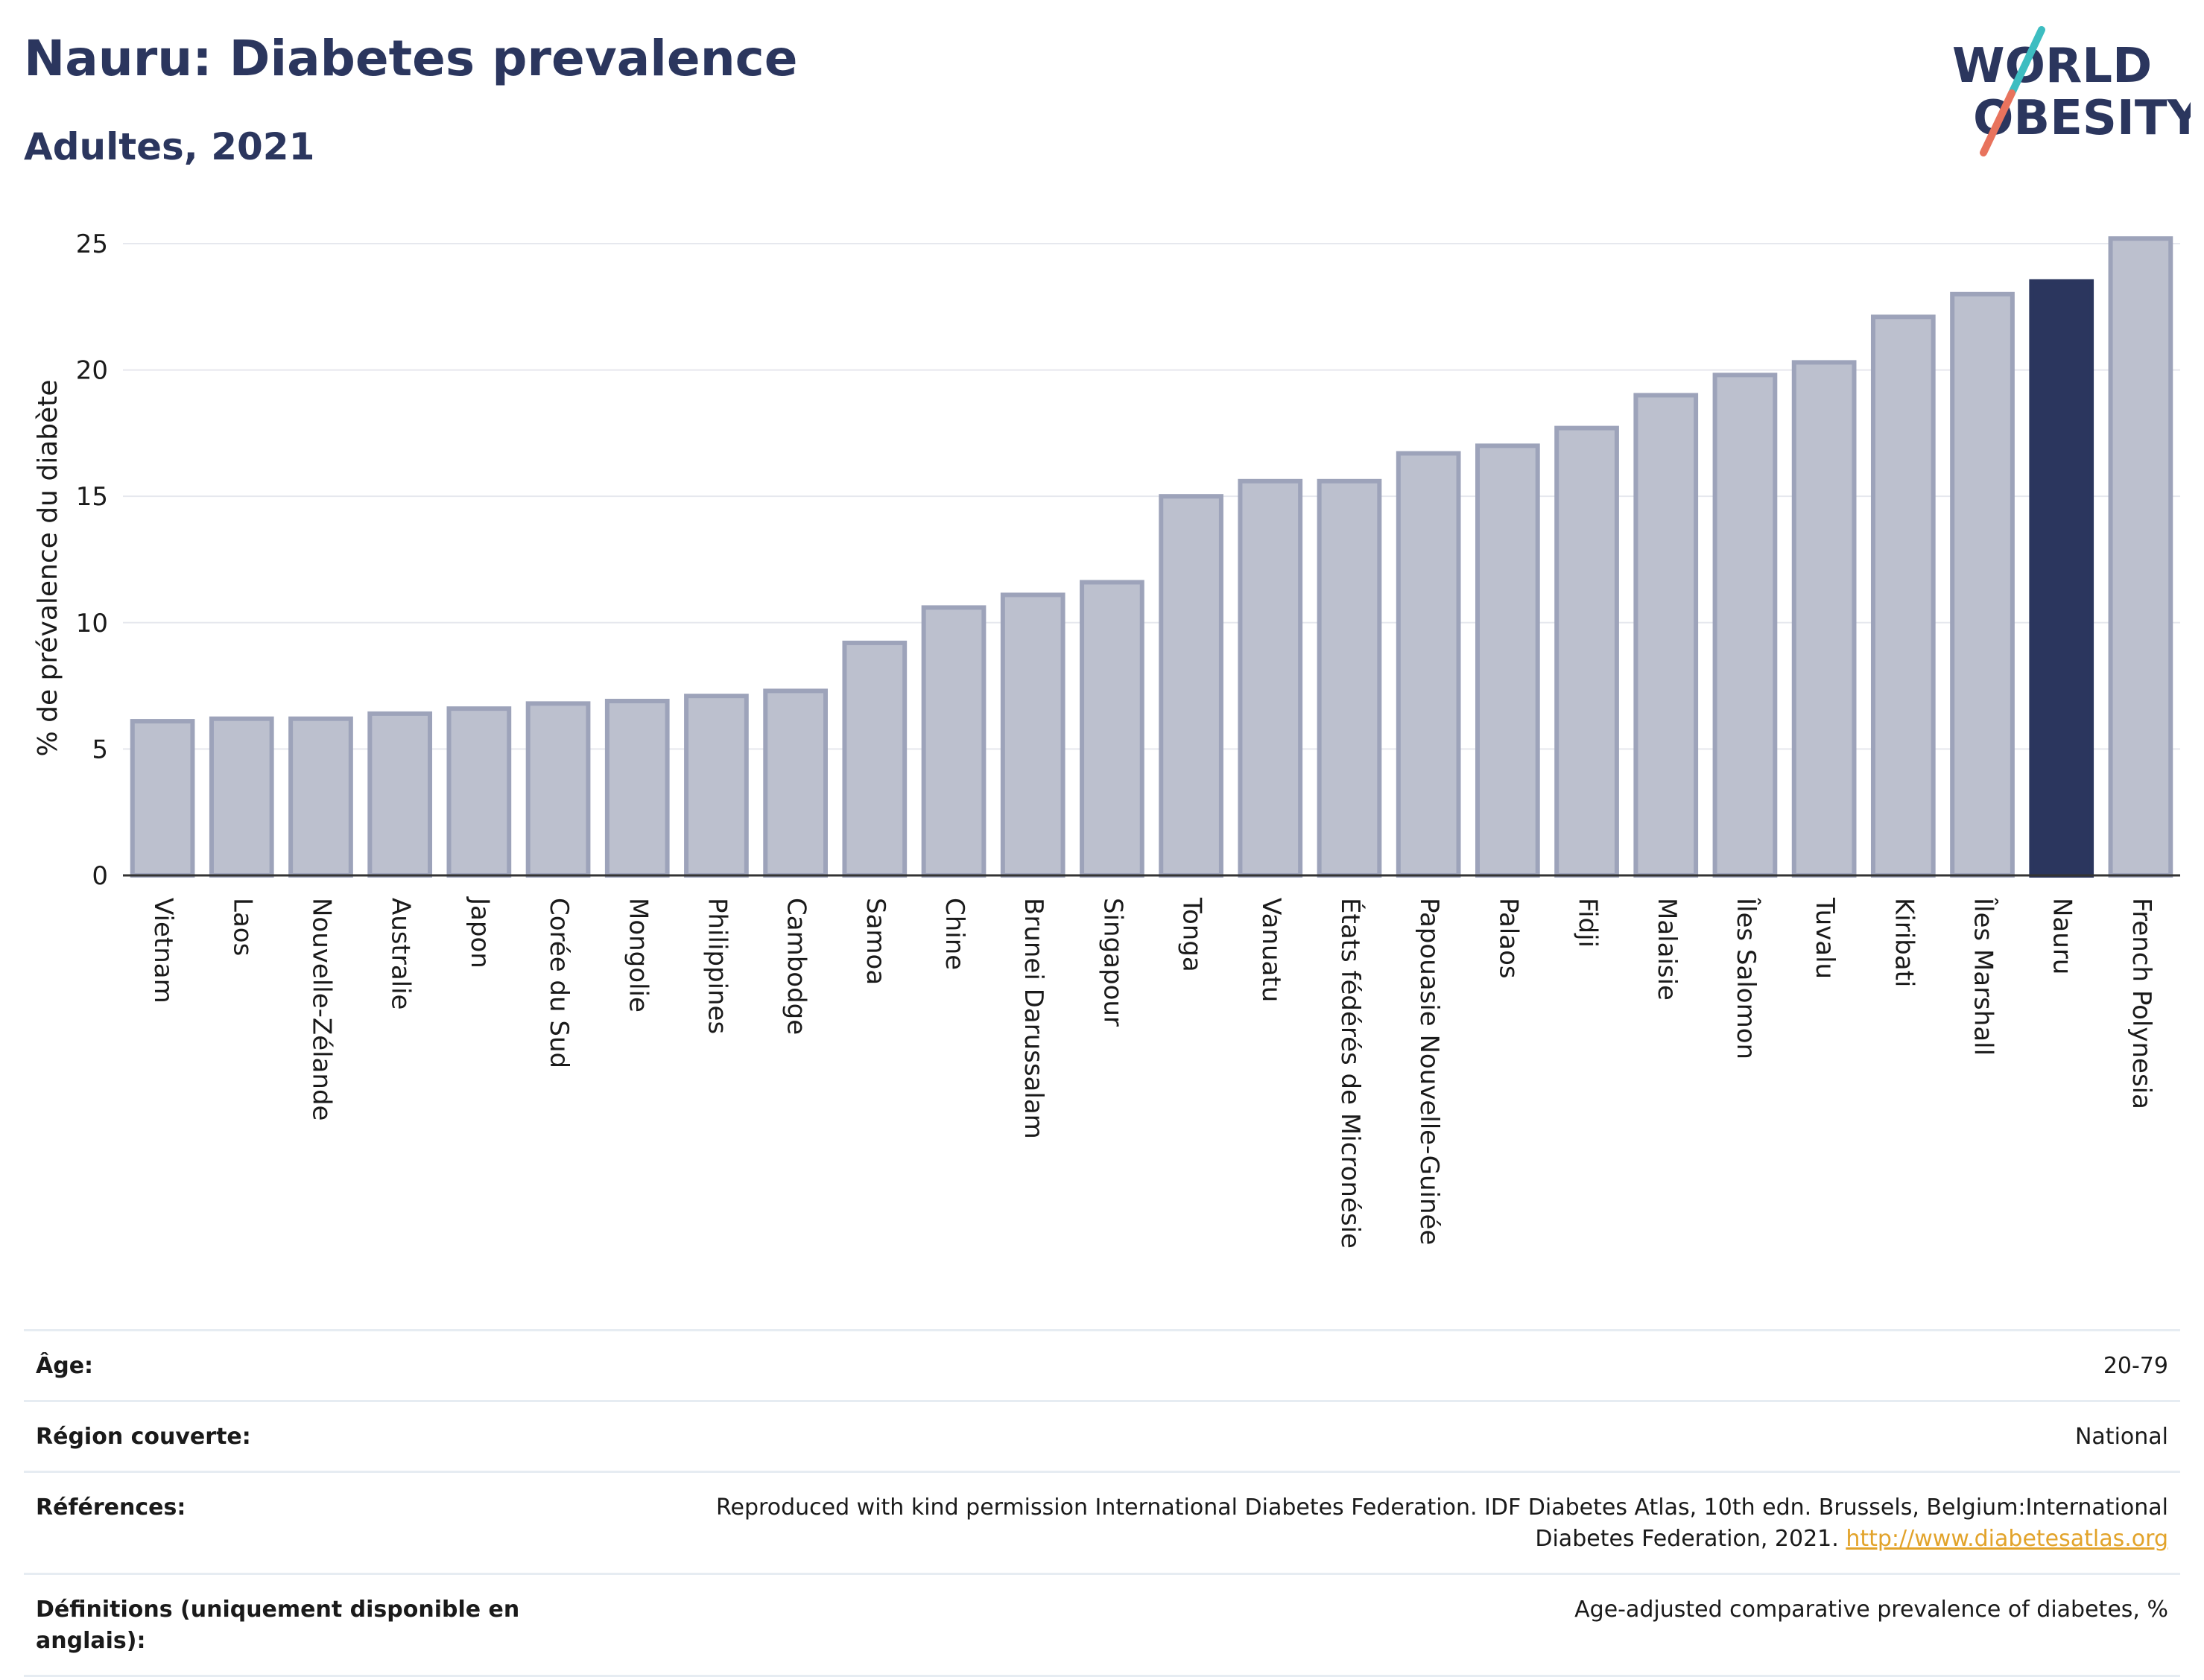 The height and width of the screenshot is (1680, 2204). Describe the element at coordinates (558, 789) in the screenshot. I see `bar-cor-e-du-sud` at that location.